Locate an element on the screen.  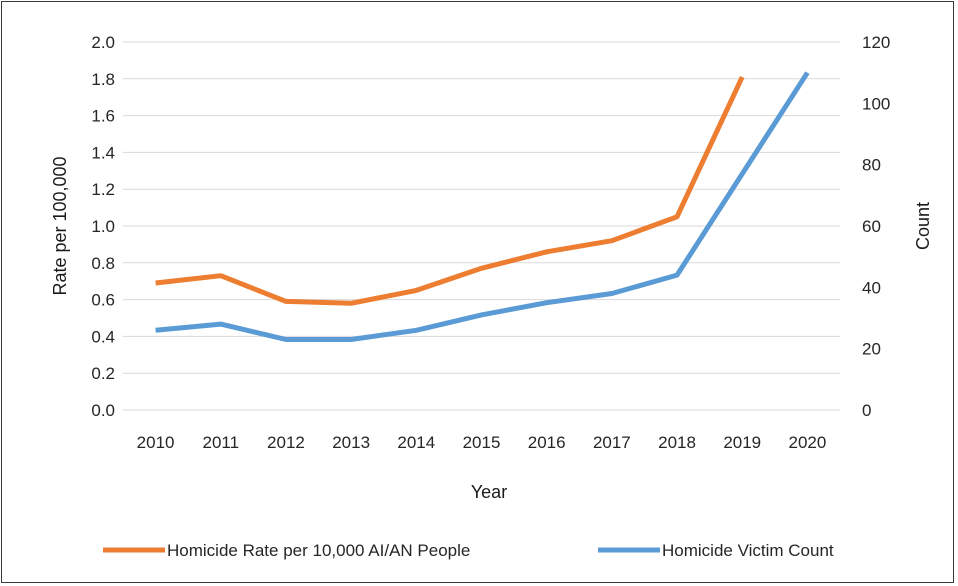
right-tick-label: 40 is located at coordinates (871, 287).